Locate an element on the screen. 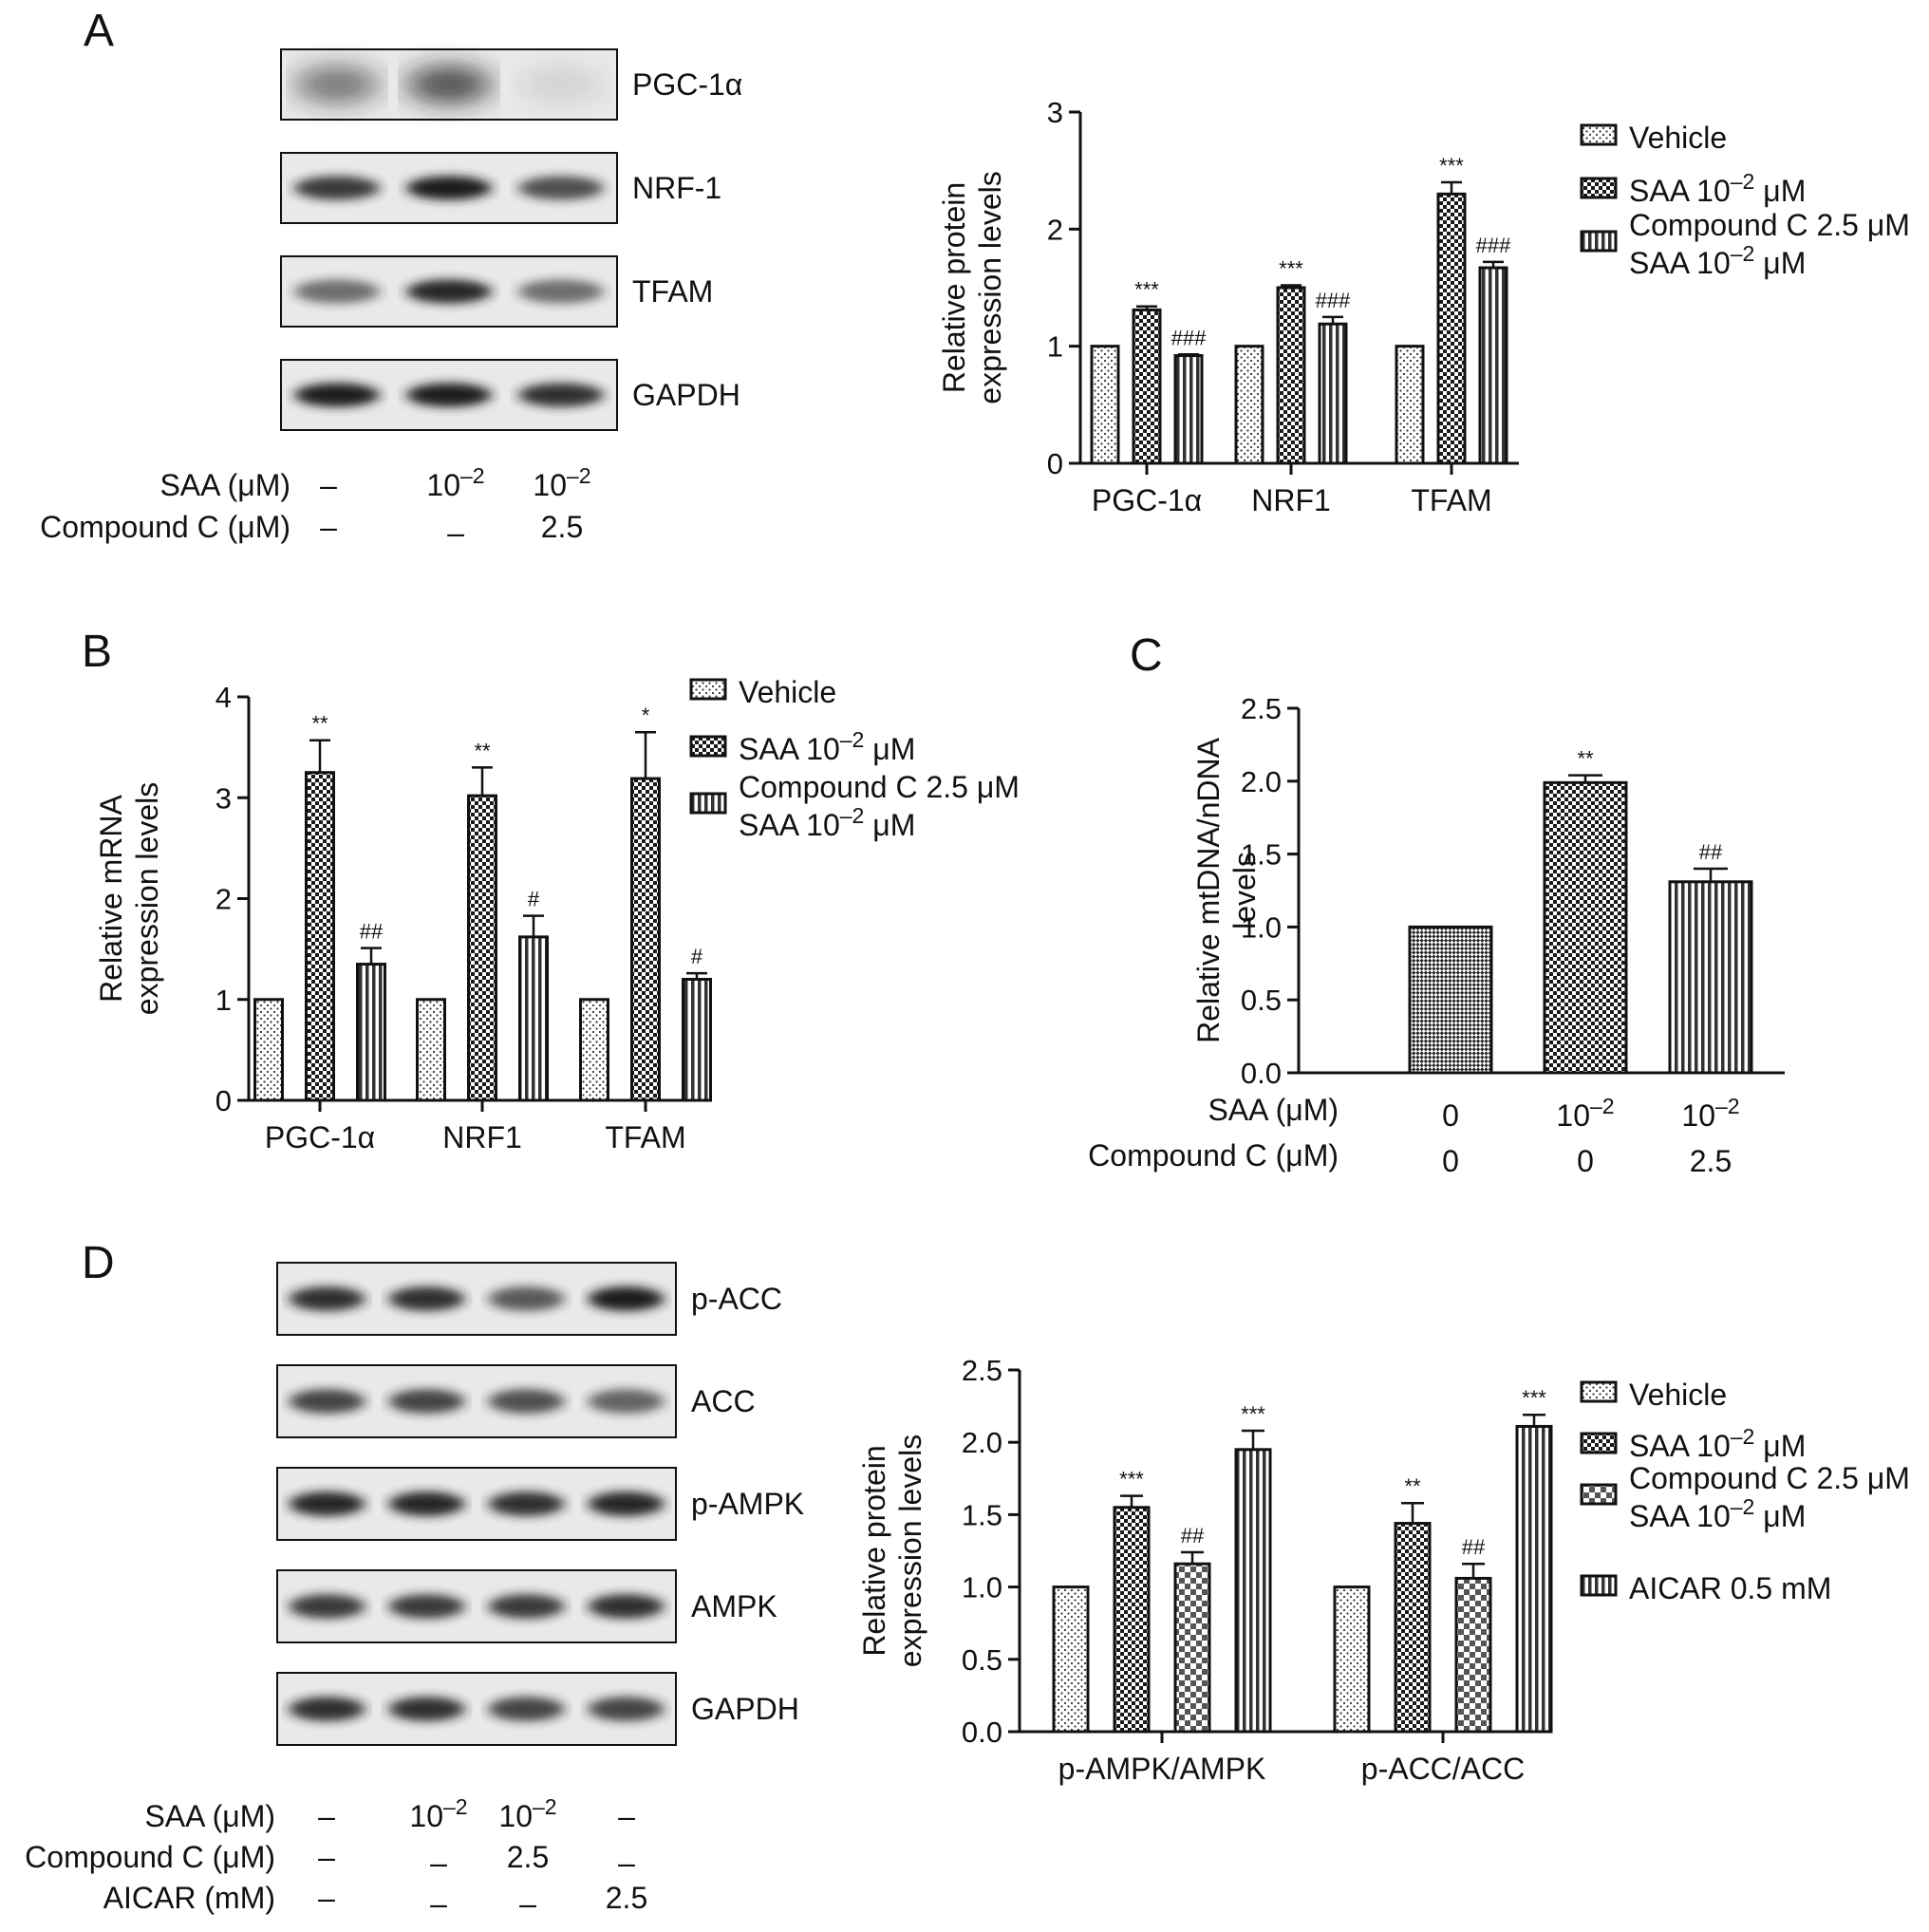  band-label: p-AMPK is located at coordinates (747, 1504).